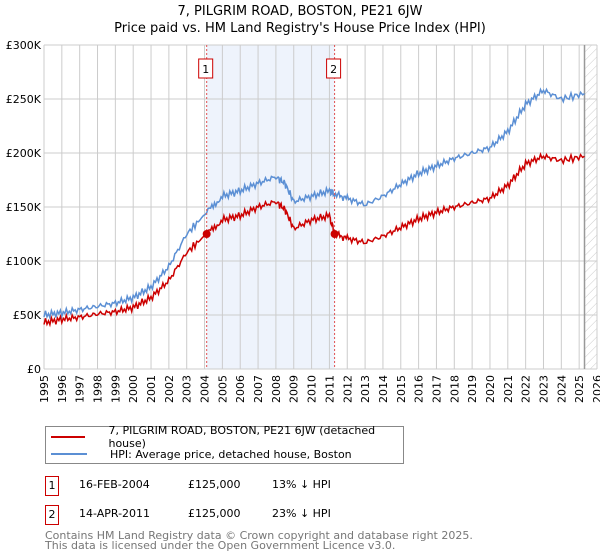 This screenshot has height=560, width=600. I want to click on x-tick-label: 2014, so click(383, 389).